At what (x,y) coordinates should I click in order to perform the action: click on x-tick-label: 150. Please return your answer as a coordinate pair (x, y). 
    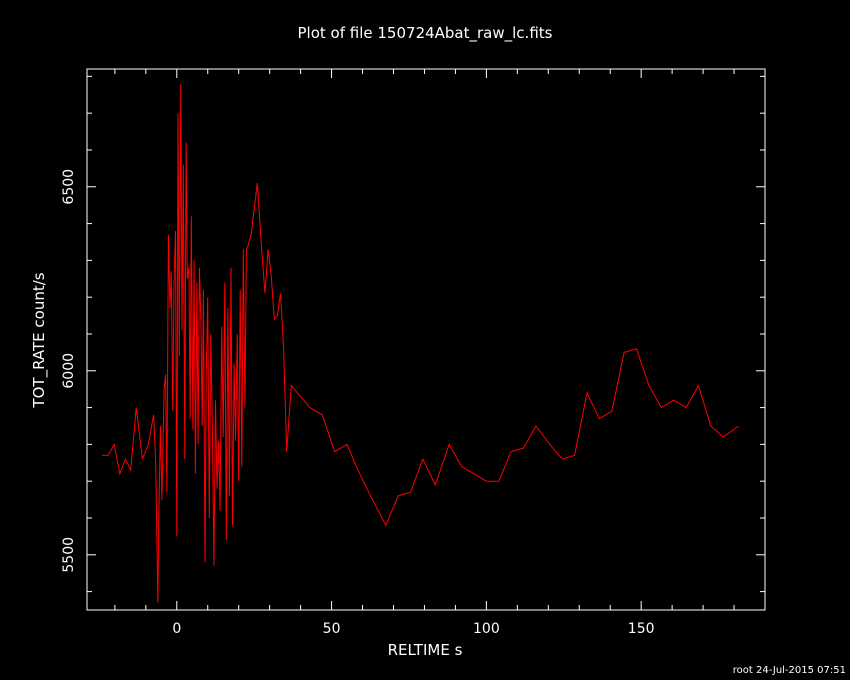
    Looking at the image, I should click on (641, 629).